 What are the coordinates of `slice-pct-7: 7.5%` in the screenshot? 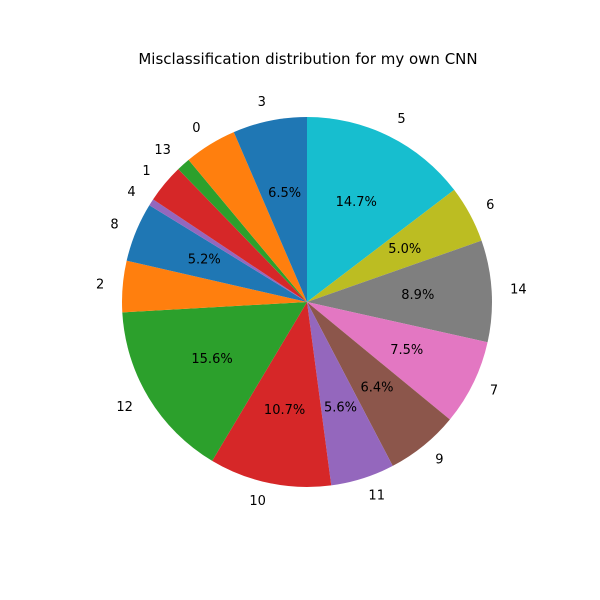 It's located at (406, 350).